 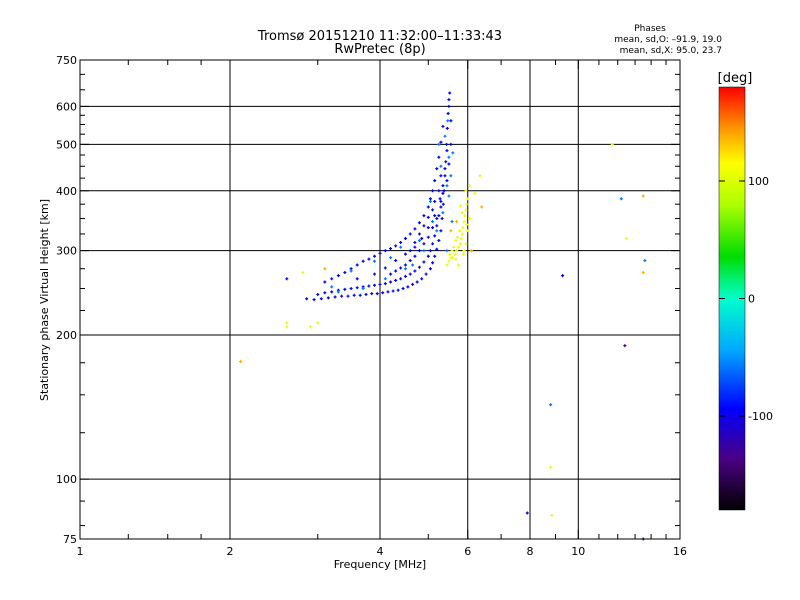 I want to click on x-tick-label: 10, so click(x=578, y=551).